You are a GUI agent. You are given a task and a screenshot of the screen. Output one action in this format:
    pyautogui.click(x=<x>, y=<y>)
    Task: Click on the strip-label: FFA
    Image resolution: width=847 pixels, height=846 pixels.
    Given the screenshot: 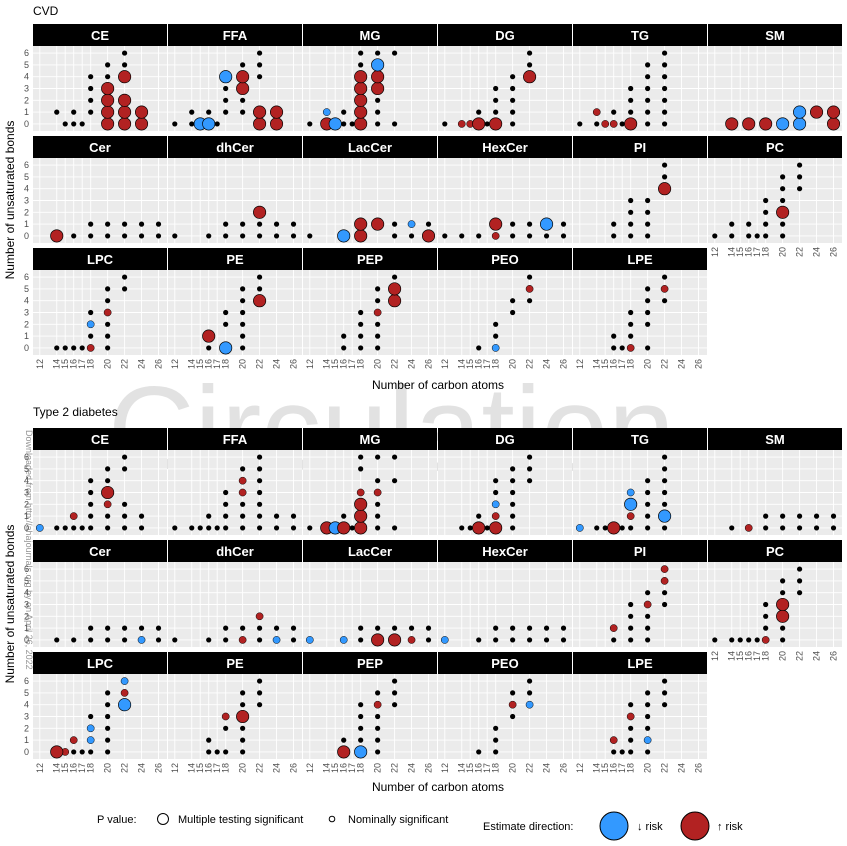 What is the action you would take?
    pyautogui.click(x=235, y=439)
    